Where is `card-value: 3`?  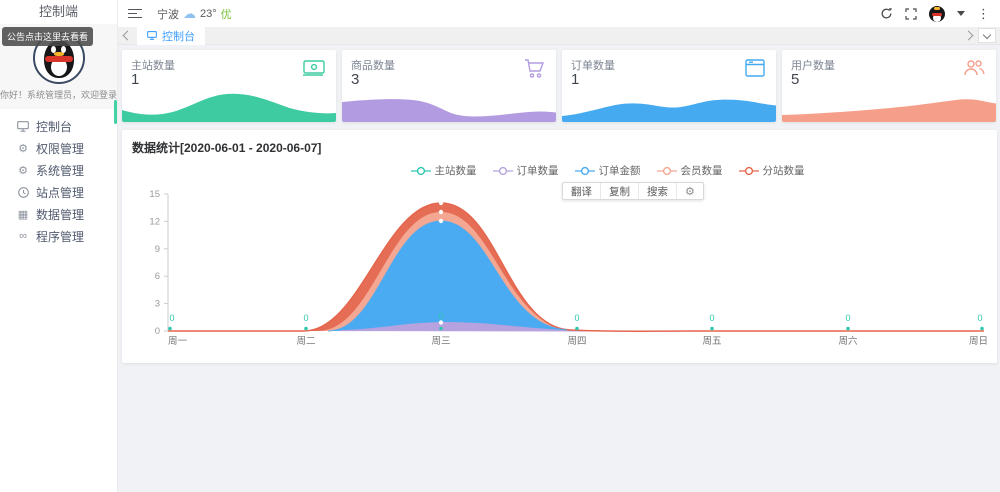
card-value: 3 is located at coordinates (355, 79).